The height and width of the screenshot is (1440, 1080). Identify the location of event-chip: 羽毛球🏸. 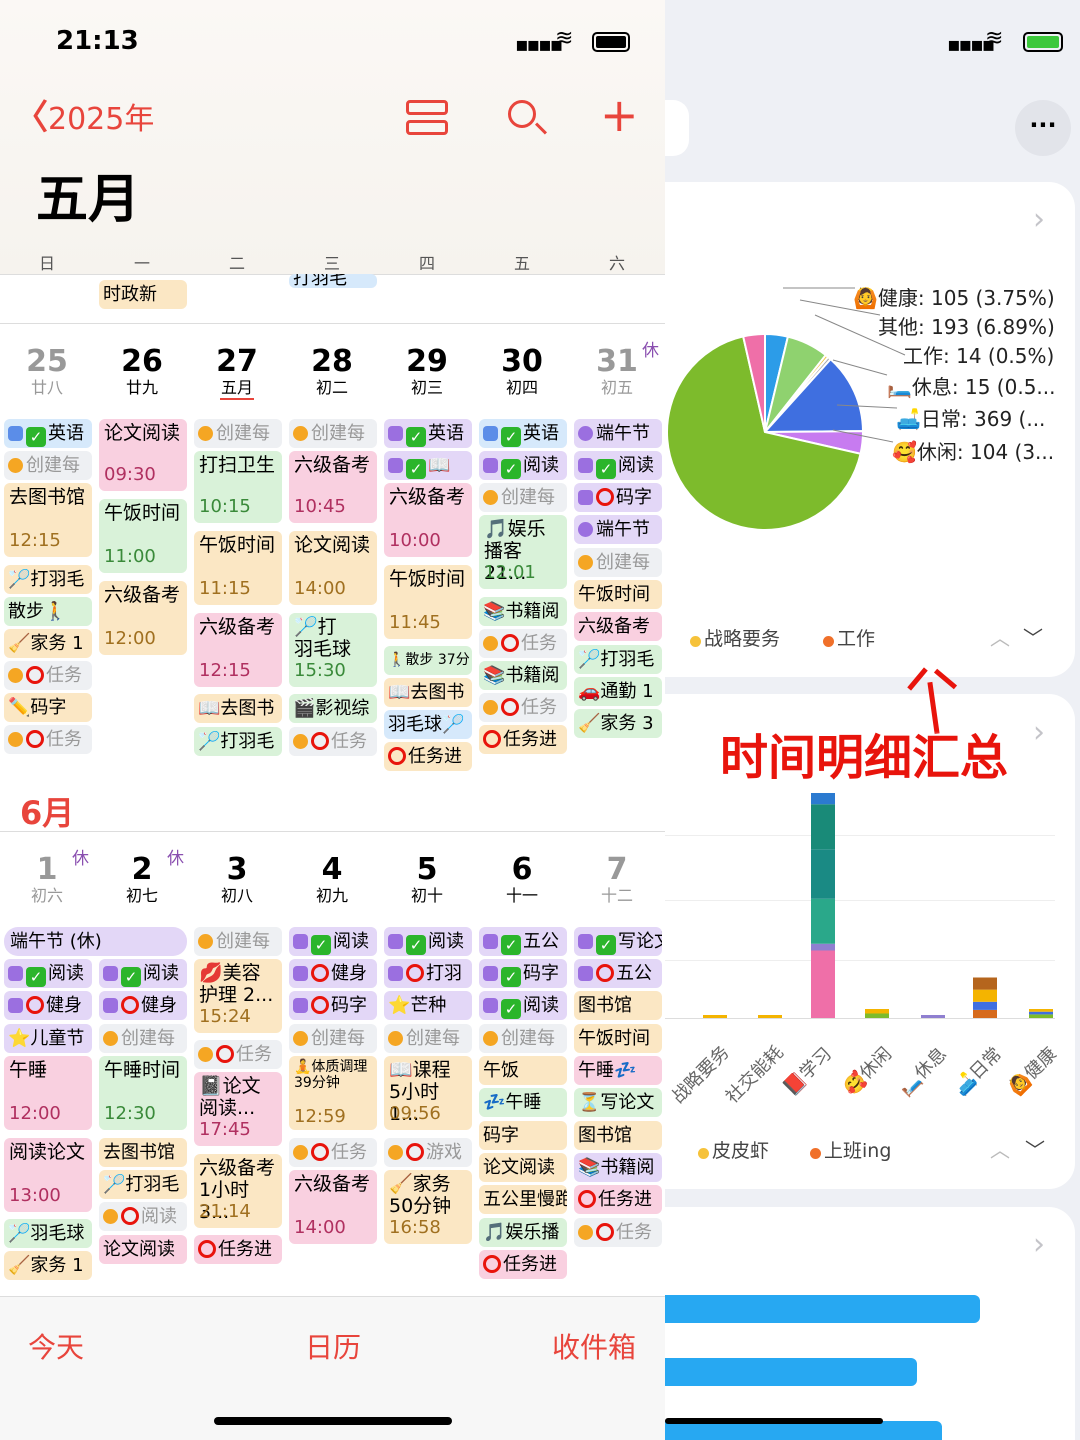
(428, 724).